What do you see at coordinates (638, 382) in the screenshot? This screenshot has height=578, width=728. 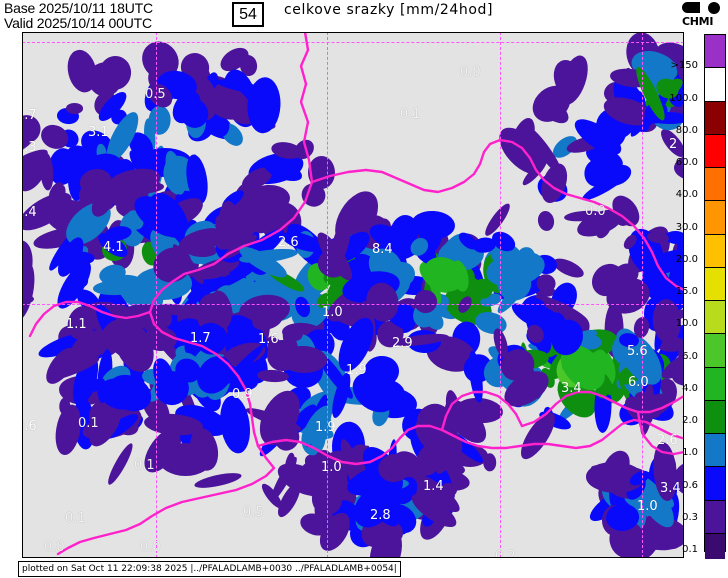 I see `precip-value-label: 6.0` at bounding box center [638, 382].